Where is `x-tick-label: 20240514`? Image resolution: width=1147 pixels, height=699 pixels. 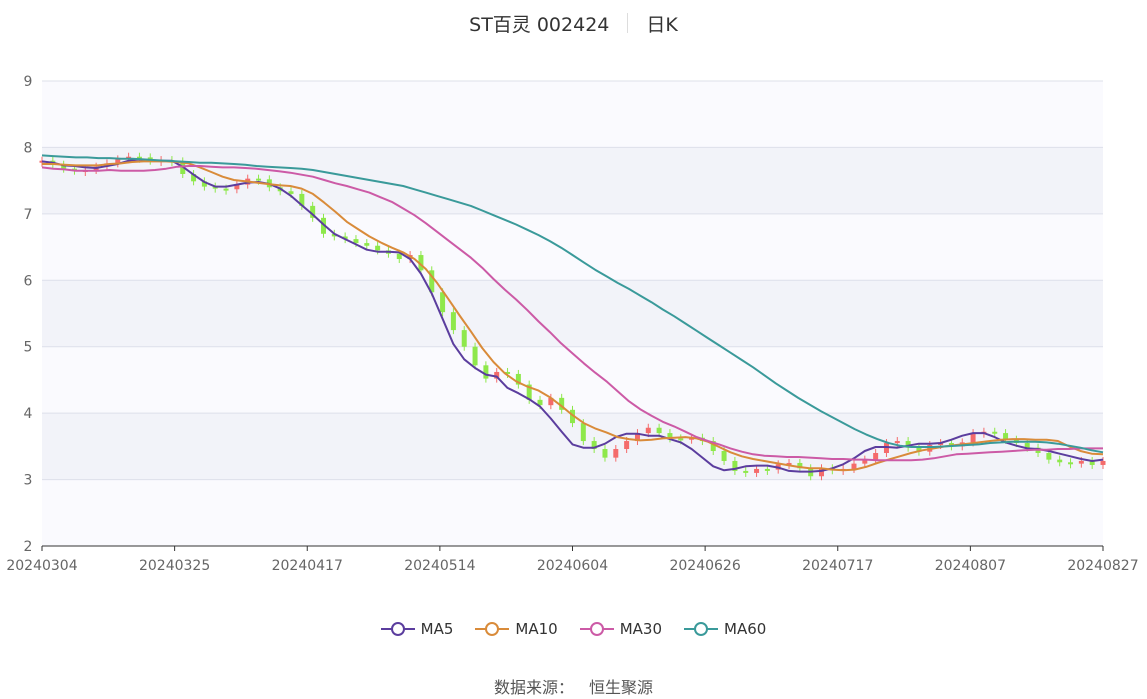
x-tick-label: 20240514 is located at coordinates (439, 566).